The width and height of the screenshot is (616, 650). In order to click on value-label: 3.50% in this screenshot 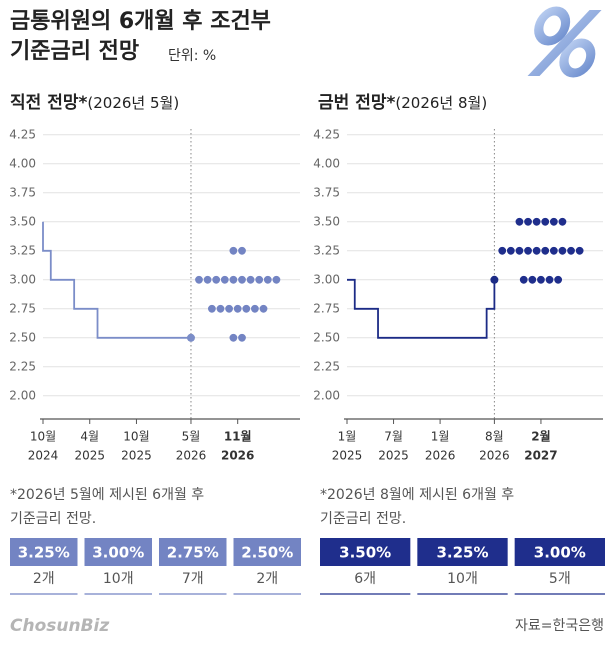, I will do `click(365, 553)`.